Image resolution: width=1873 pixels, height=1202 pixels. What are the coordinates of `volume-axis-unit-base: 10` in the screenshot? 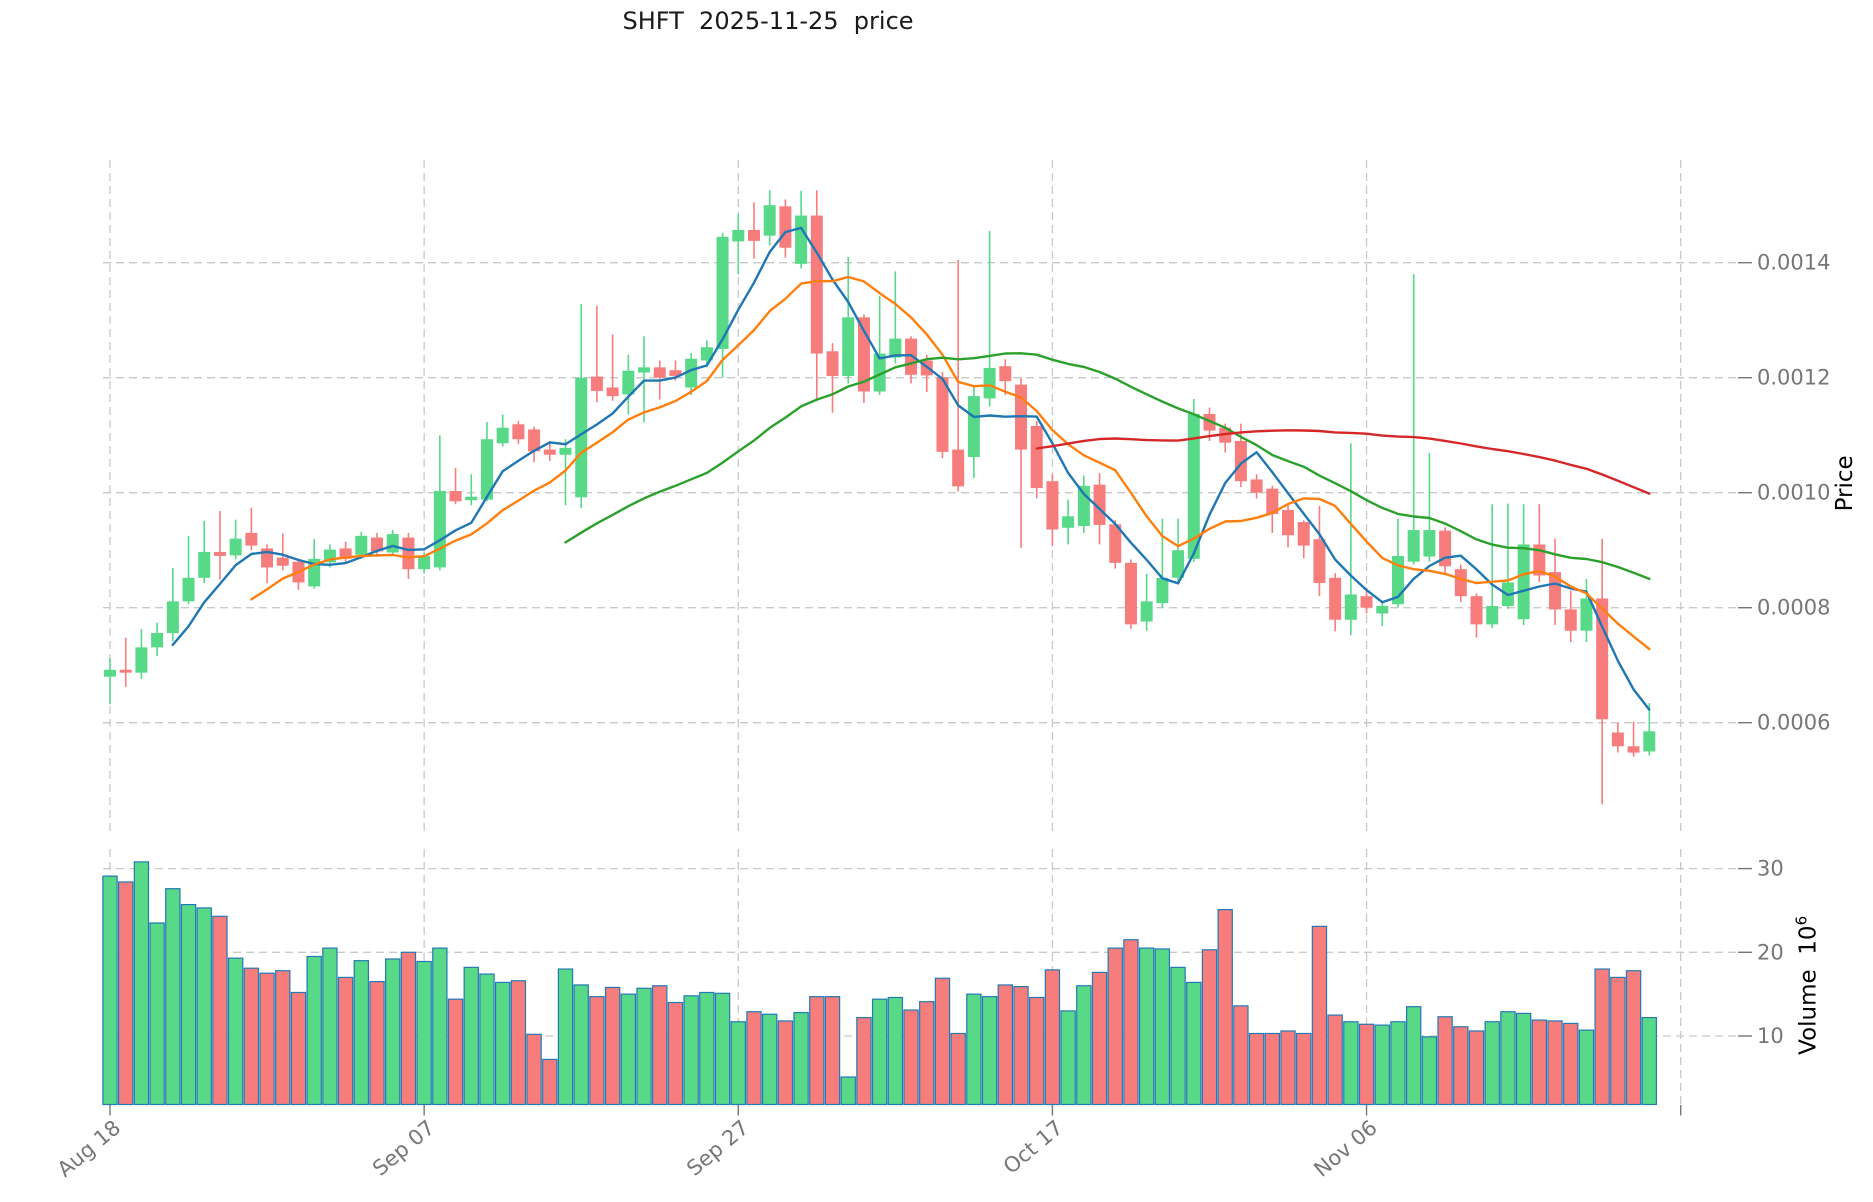 It's located at (1808, 940).